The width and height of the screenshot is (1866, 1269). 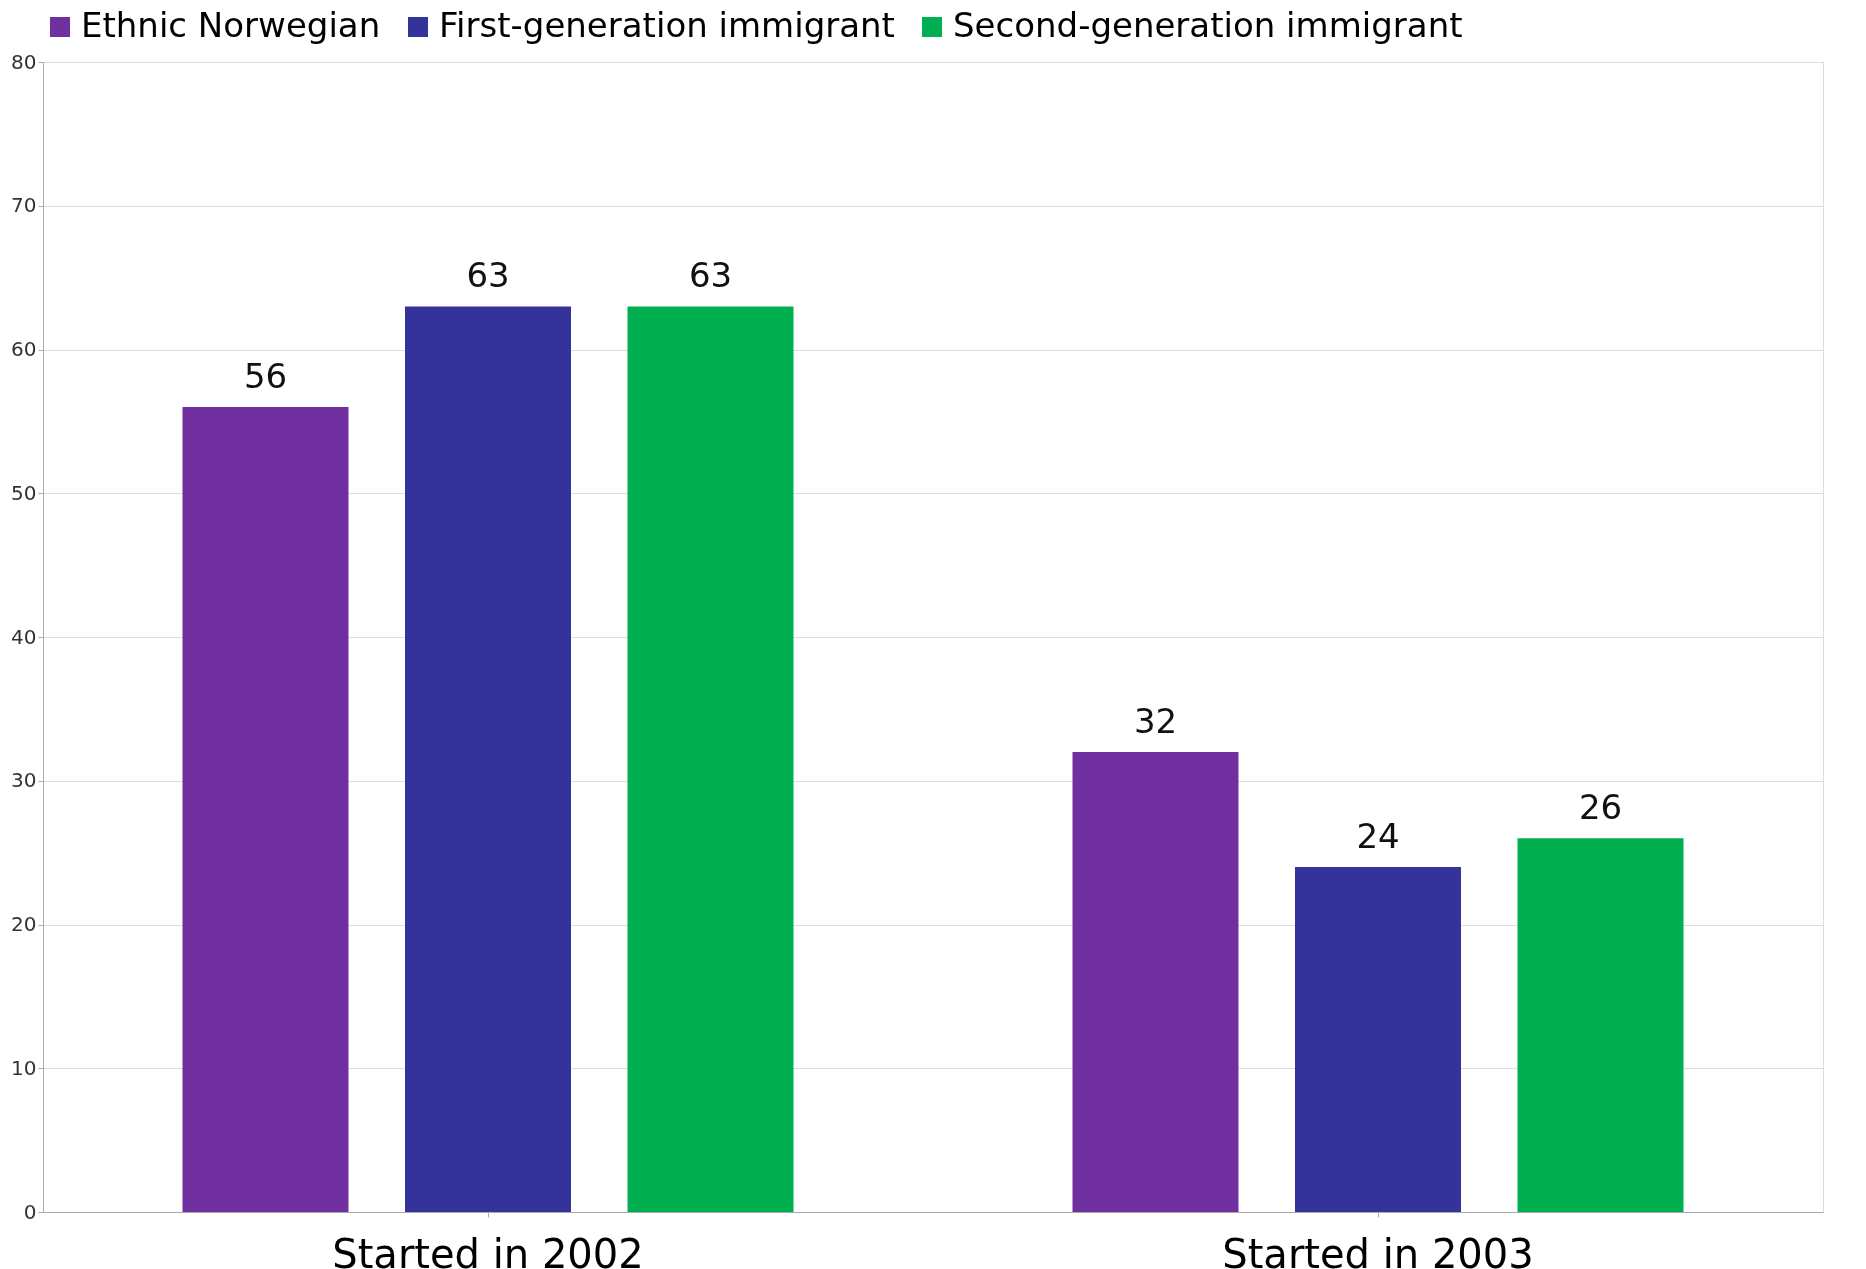 I want to click on y-tick-label: 0, so click(x=30, y=1211).